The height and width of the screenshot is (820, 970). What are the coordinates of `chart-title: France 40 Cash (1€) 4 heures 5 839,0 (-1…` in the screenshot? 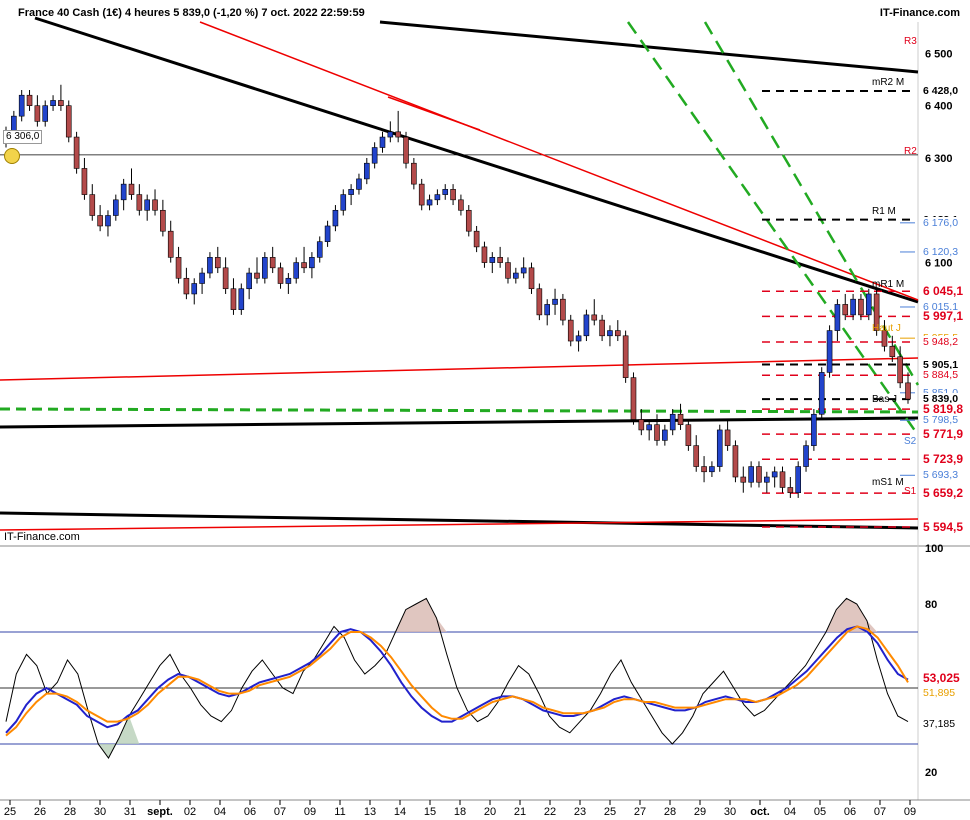 It's located at (191, 13).